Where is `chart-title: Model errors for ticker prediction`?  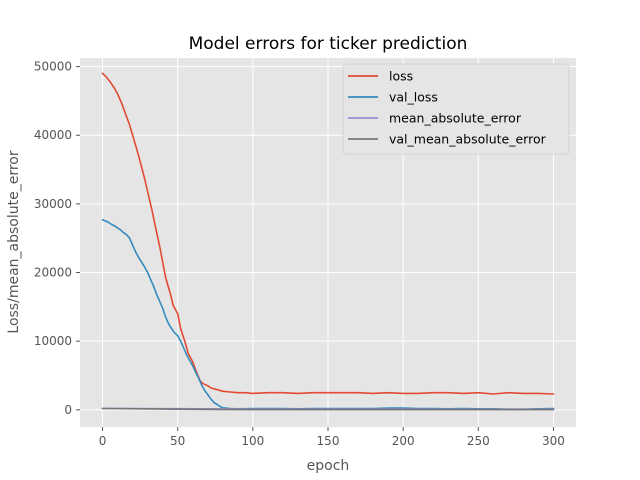
chart-title: Model errors for ticker prediction is located at coordinates (328, 44).